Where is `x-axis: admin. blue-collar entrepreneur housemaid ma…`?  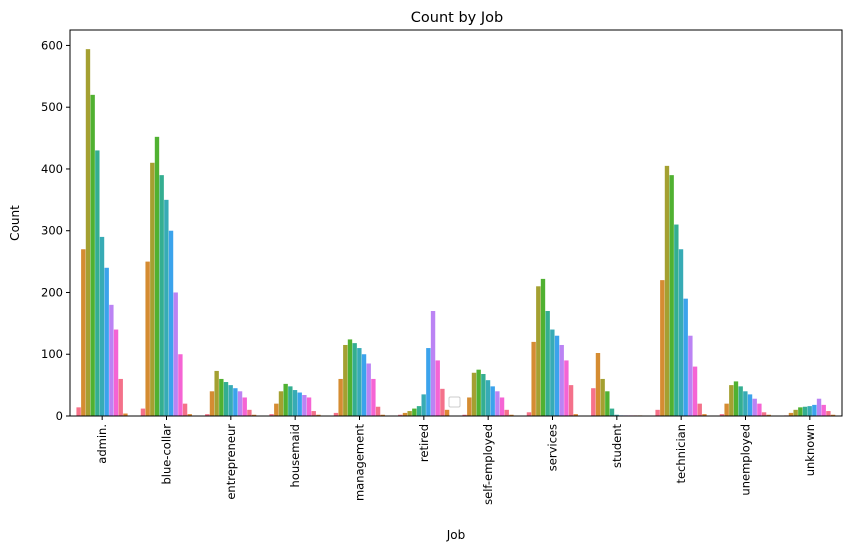
x-axis: admin. blue-collar entrepreneur housemaid ma… is located at coordinates (456, 460).